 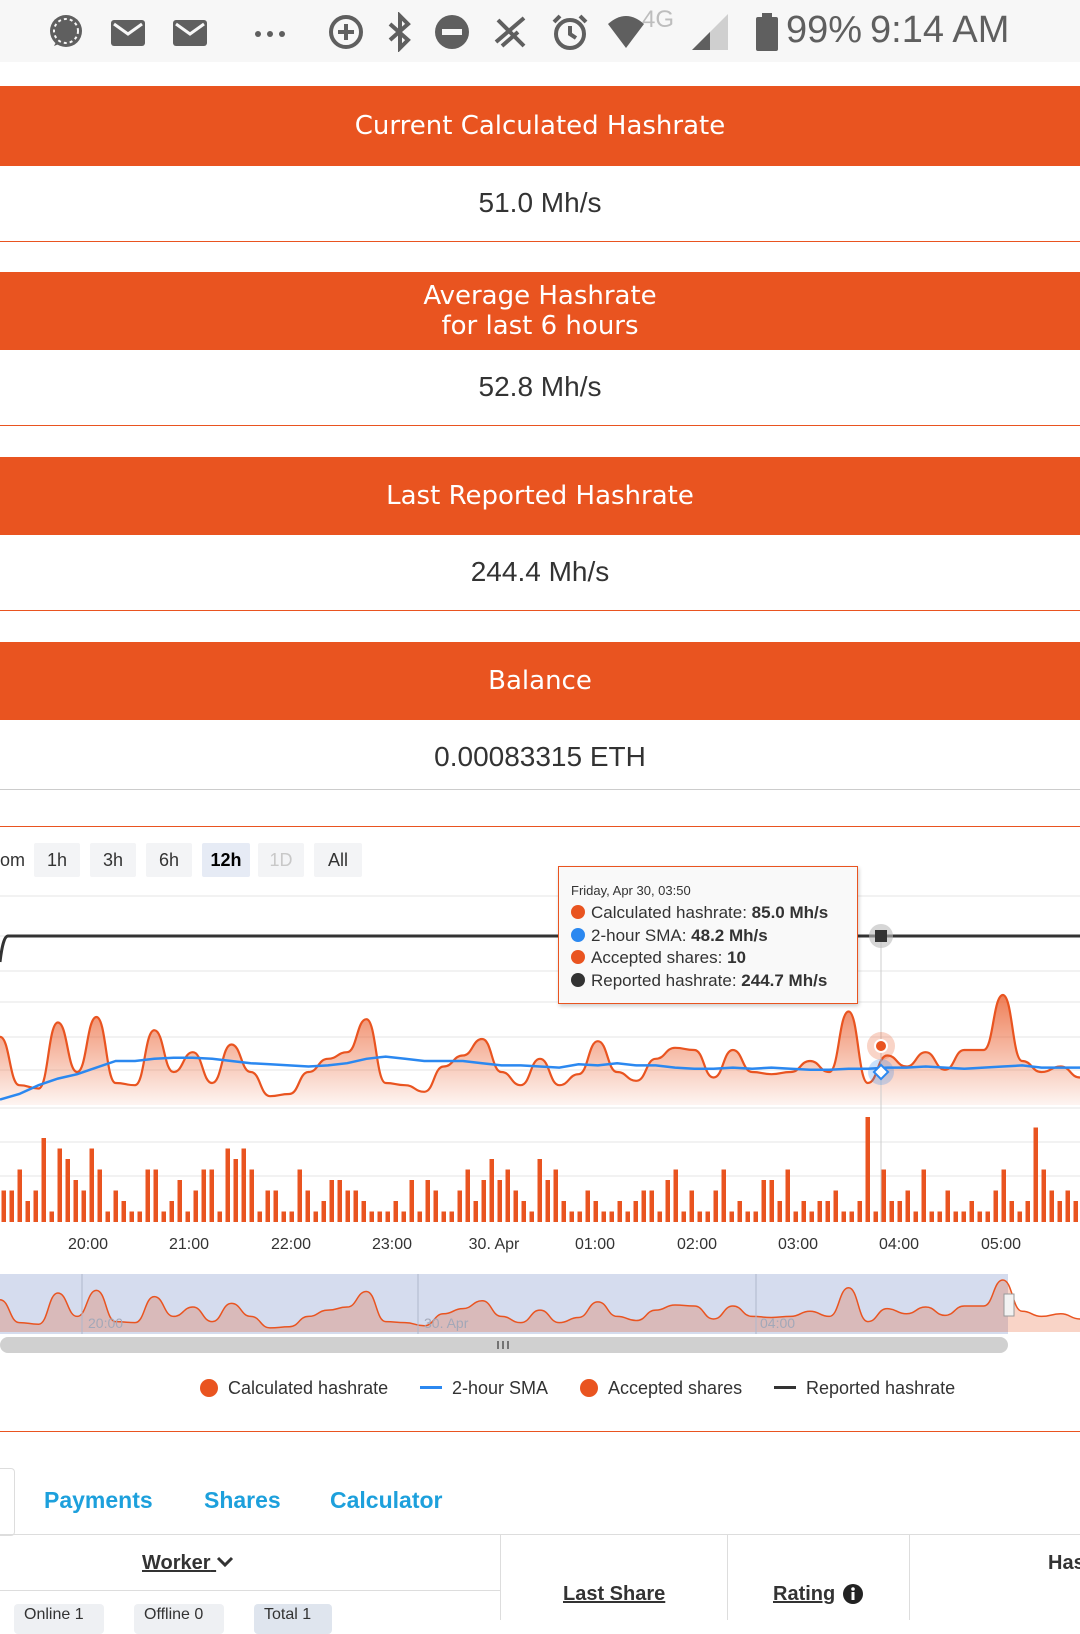 I want to click on legend-reported-hashrate: Reported hashrate, so click(x=864, y=1388).